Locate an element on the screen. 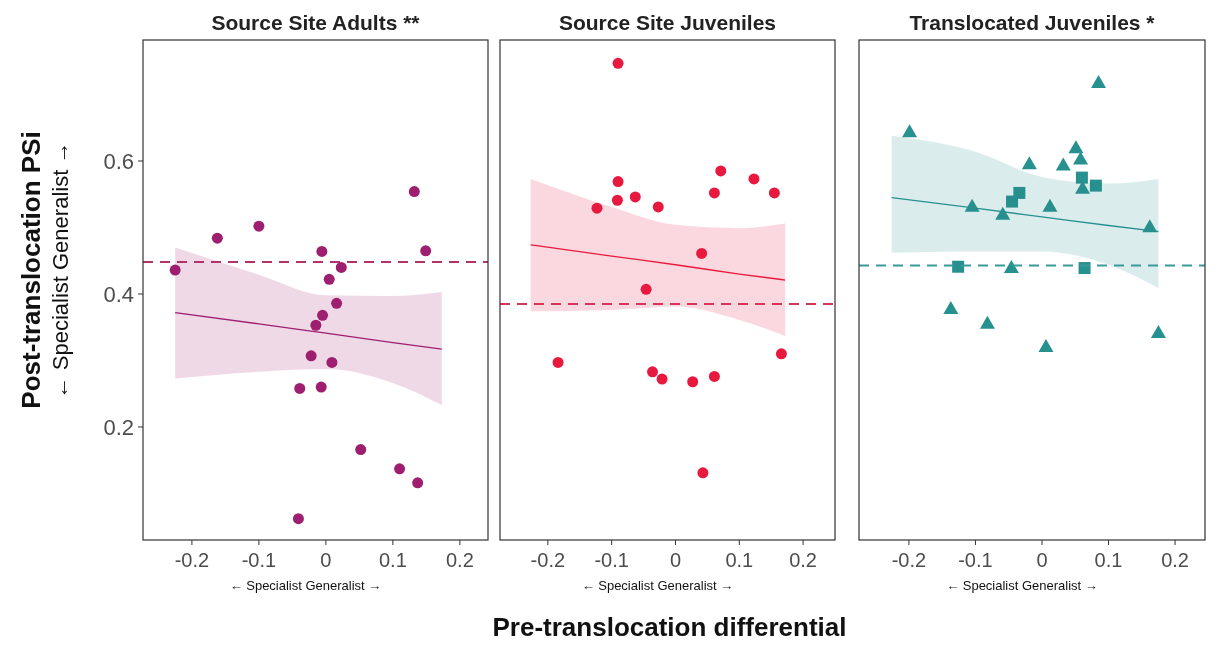 Image resolution: width=1219 pixels, height=650 pixels. y-tick-label: 0.6 is located at coordinates (118, 161).